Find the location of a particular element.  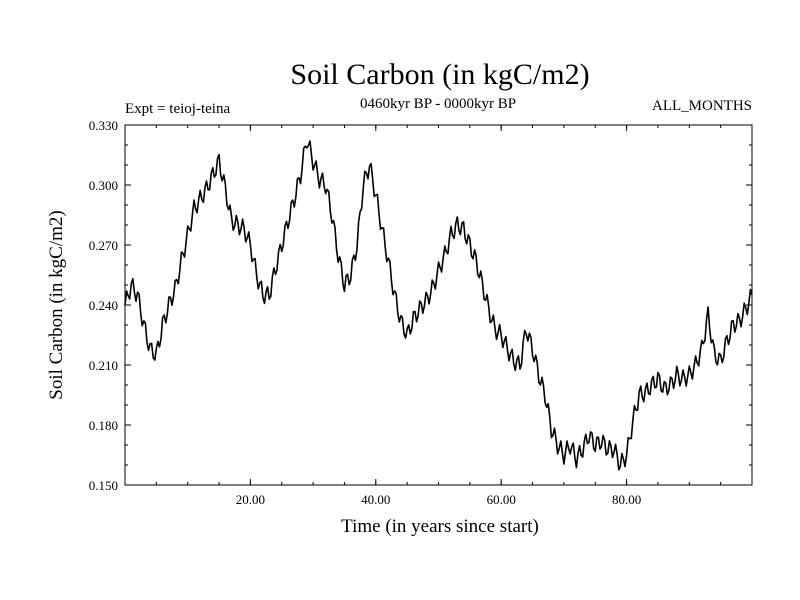

y-tick-label: 0.240 is located at coordinates (103, 305).